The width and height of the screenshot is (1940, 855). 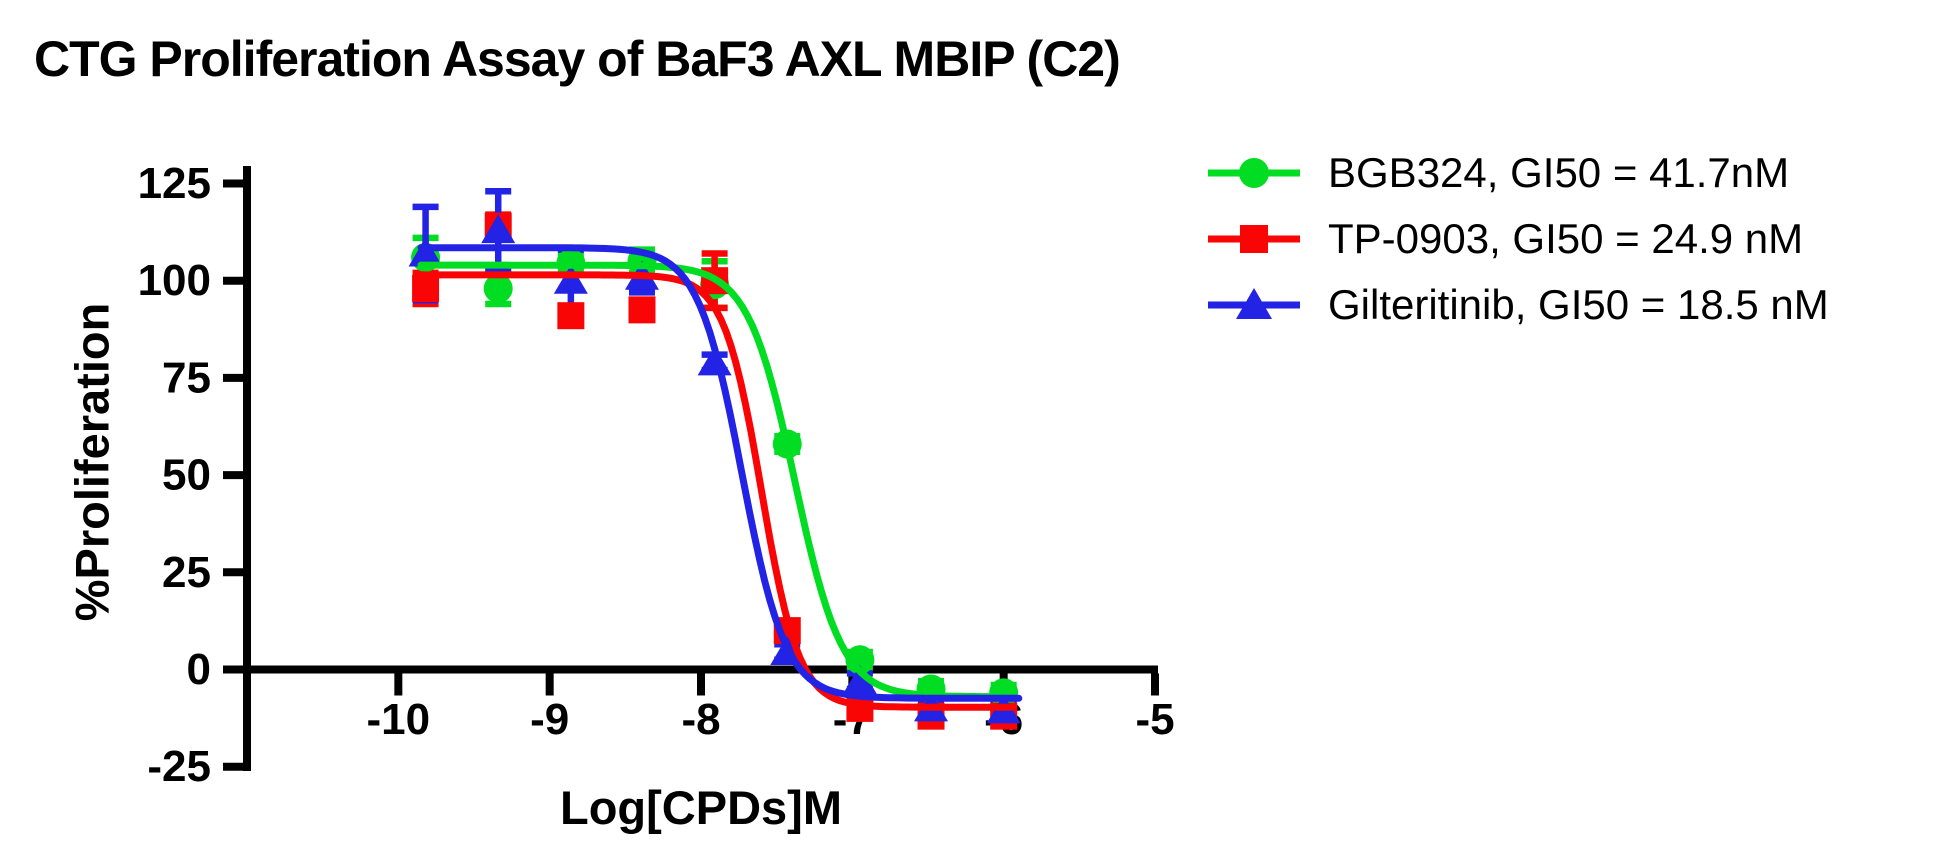 What do you see at coordinates (179, 766) in the screenshot?
I see `y-tick-label: -25` at bounding box center [179, 766].